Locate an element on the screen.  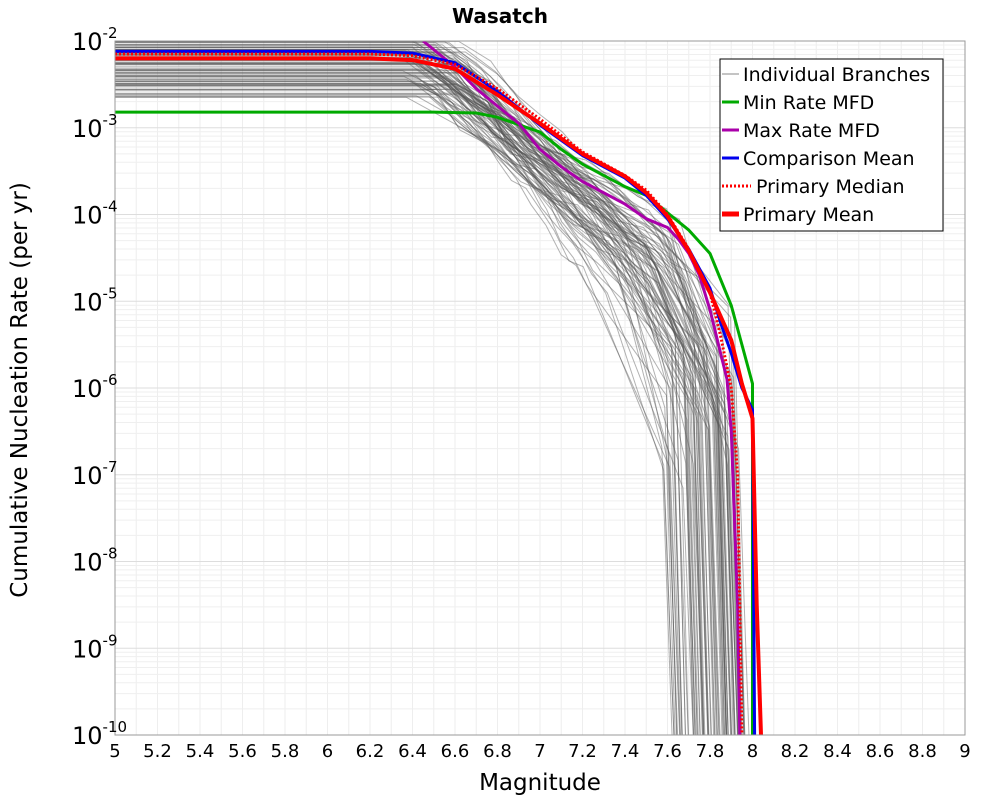
y-tick-label: 10⁻⁷ is located at coordinates (95, 474).